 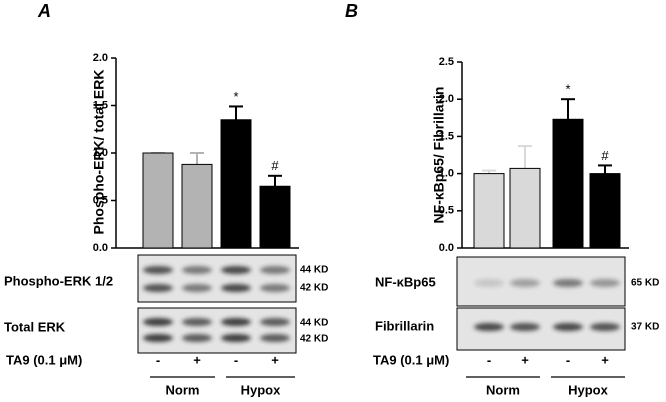 What do you see at coordinates (439, 155) in the screenshot?
I see `y-axis-label: NF-κBp65/ Fibrillarin` at bounding box center [439, 155].